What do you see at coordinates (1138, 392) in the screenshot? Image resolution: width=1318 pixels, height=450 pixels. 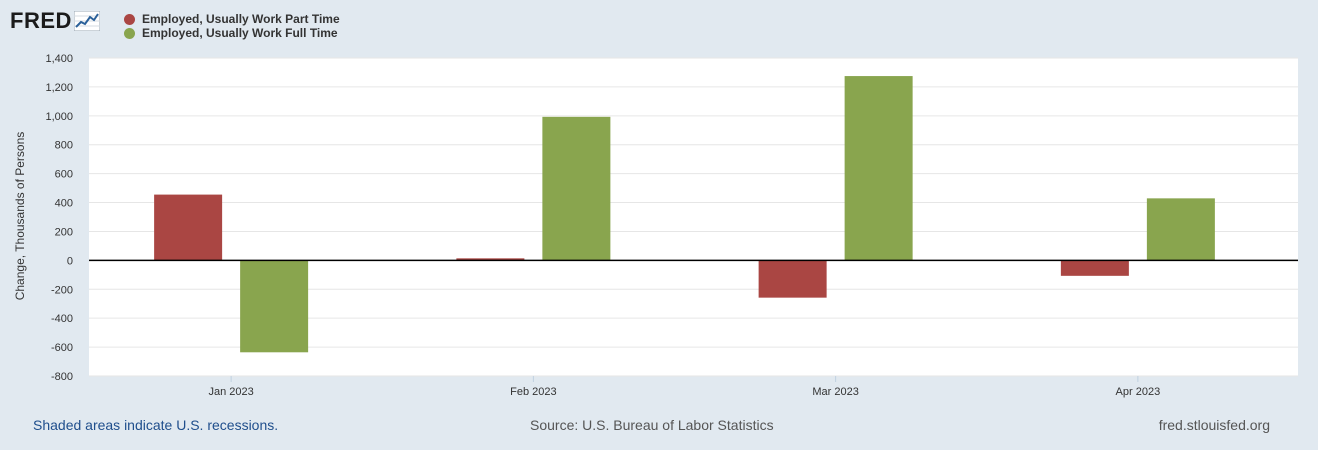 I see `x-tick-label: Apr 2023` at bounding box center [1138, 392].